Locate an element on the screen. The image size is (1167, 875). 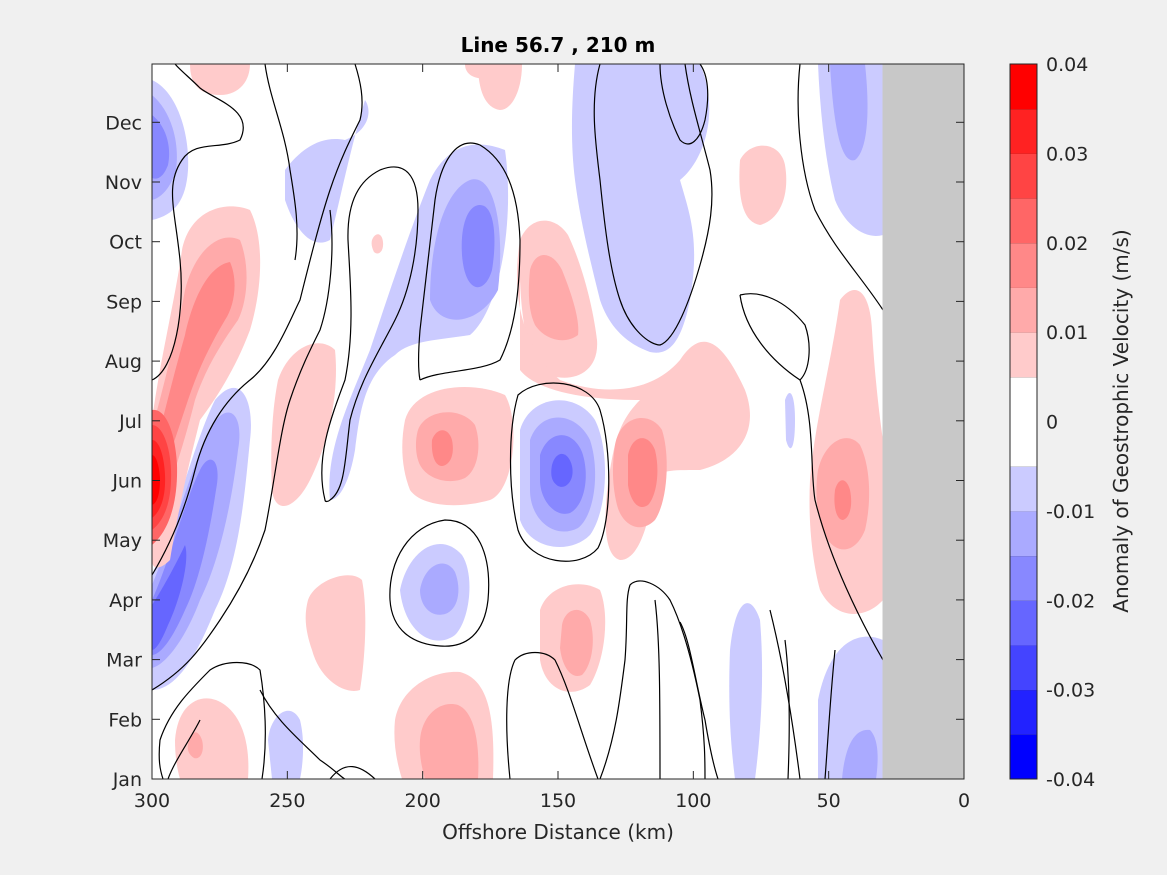
pos-region-top-left is located at coordinates (220, 79).